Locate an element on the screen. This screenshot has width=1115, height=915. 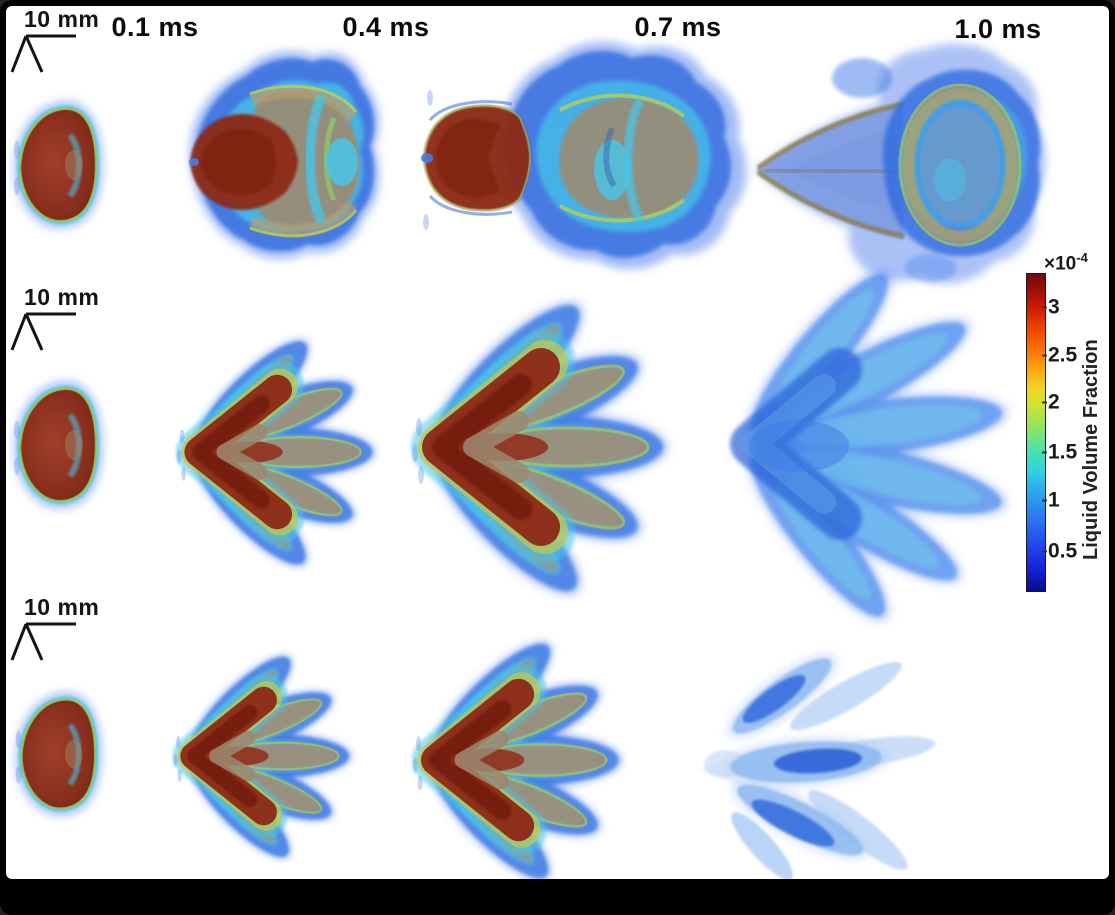
time-label-0-4ms: 0.4 ms is located at coordinates (386, 27).